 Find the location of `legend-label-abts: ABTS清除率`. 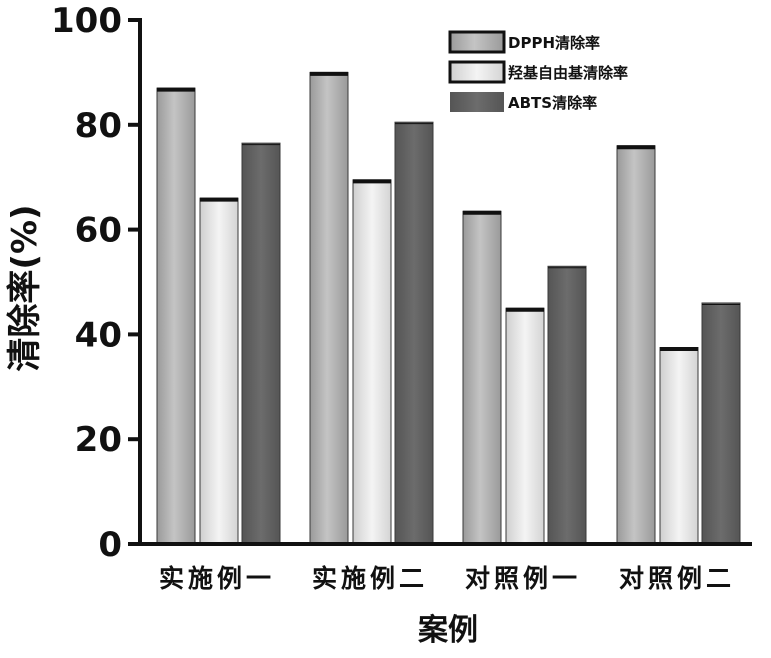

legend-label-abts: ABTS清除率 is located at coordinates (552, 103).